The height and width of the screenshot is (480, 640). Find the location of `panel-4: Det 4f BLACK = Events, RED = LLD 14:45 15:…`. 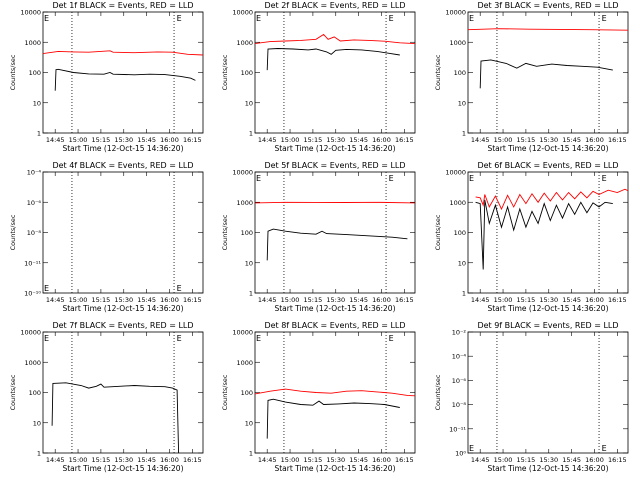

panel-4: Det 4f BLACK = Events, RED = LLD 14:45 15:… is located at coordinates (106, 237).